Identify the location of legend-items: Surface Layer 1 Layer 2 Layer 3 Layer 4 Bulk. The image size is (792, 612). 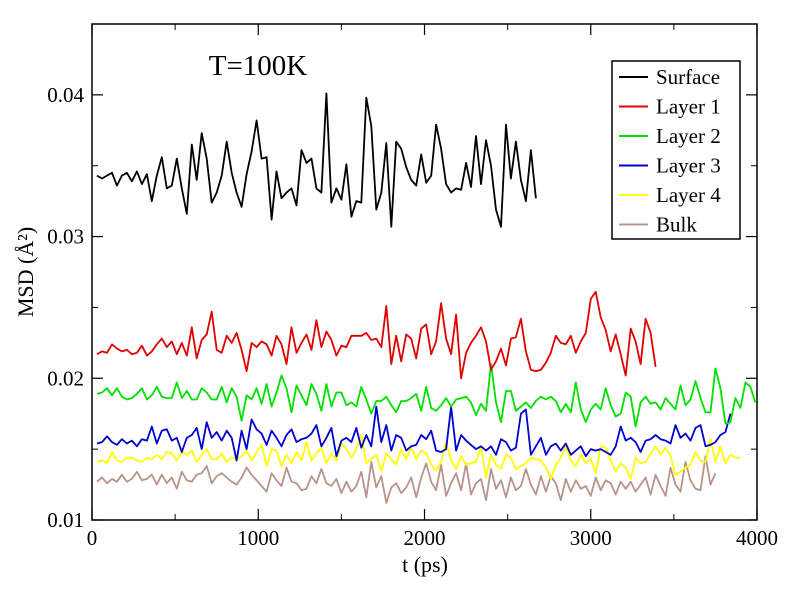
(670, 151).